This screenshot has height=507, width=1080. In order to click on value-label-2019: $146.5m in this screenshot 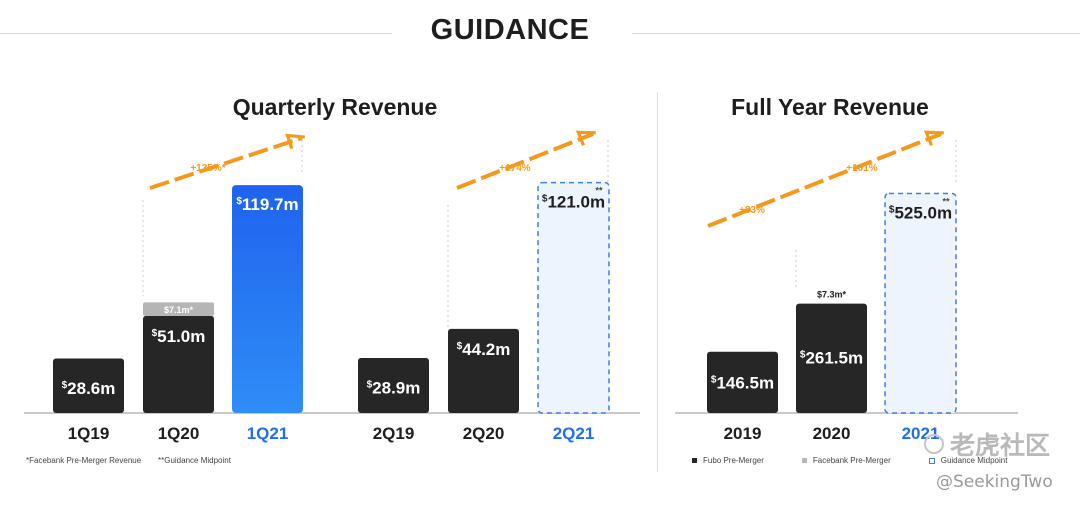, I will do `click(742, 382)`.